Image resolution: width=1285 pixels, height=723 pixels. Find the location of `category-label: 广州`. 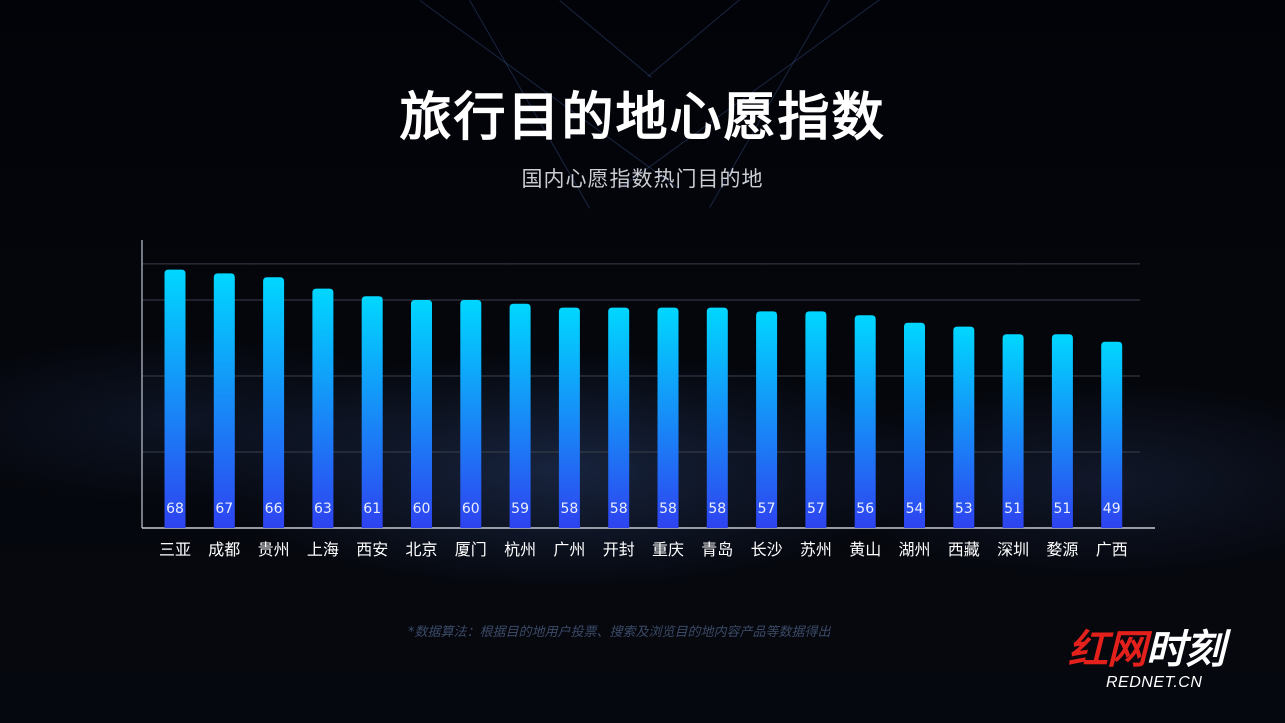

category-label: 广州 is located at coordinates (569, 549).